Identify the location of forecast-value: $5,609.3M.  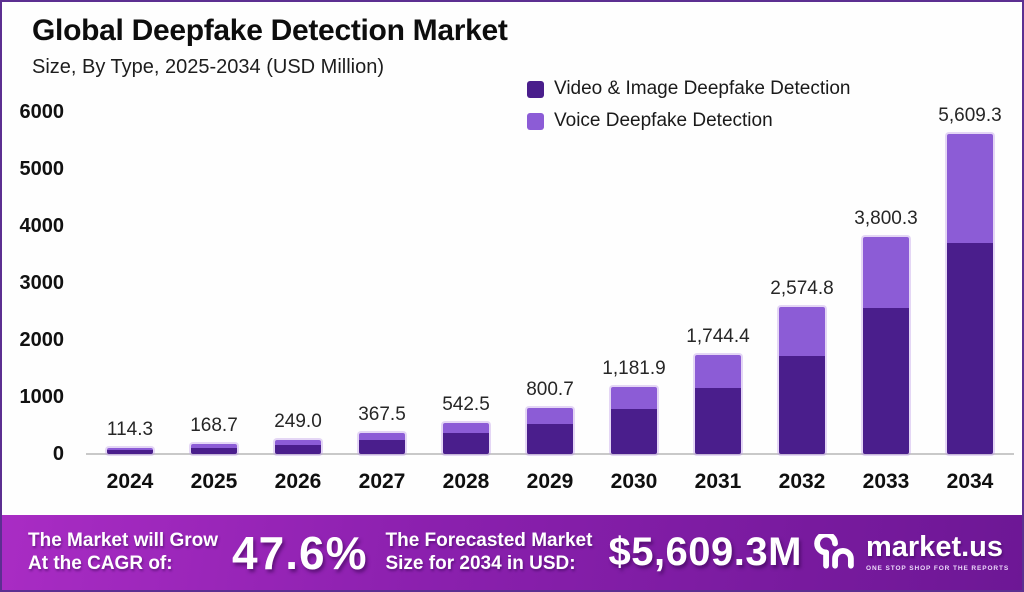
(705, 552).